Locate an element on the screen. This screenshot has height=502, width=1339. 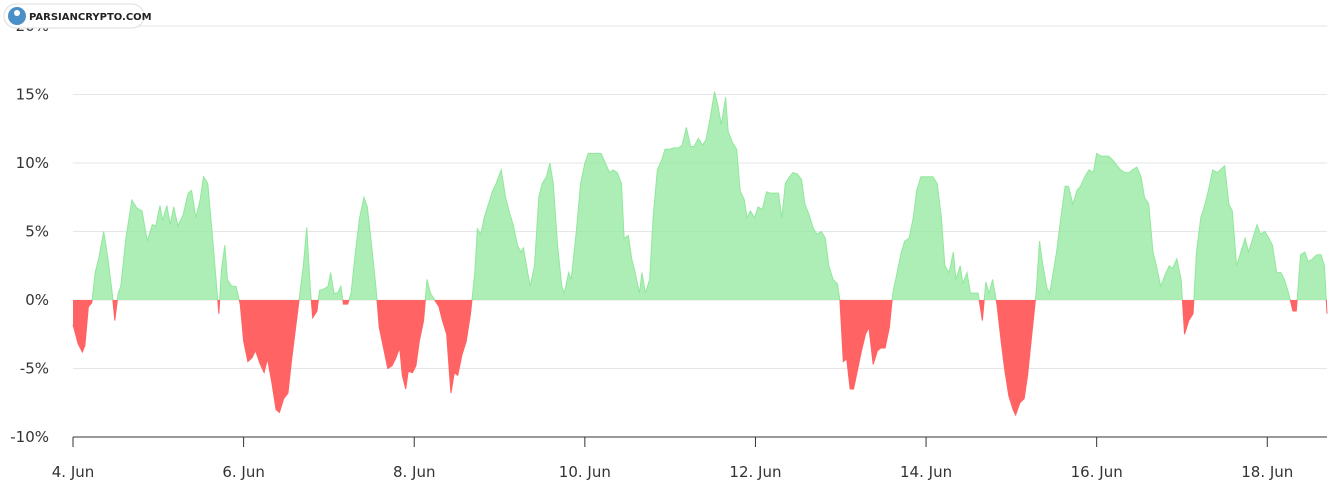
x-tick-label: 16. Jun is located at coordinates (1097, 472).